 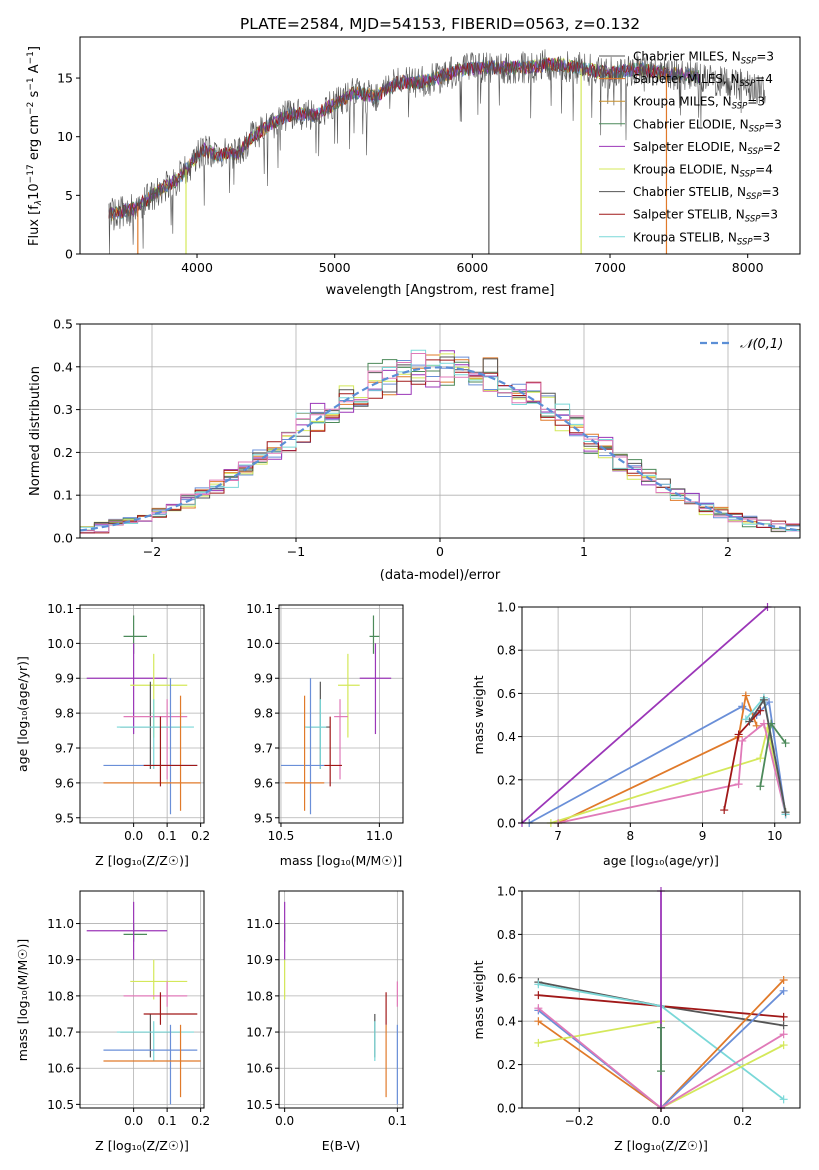 What do you see at coordinates (703, 58) in the screenshot?
I see `legend-label: Chabrier MILES, NSSP=3` at bounding box center [703, 58].